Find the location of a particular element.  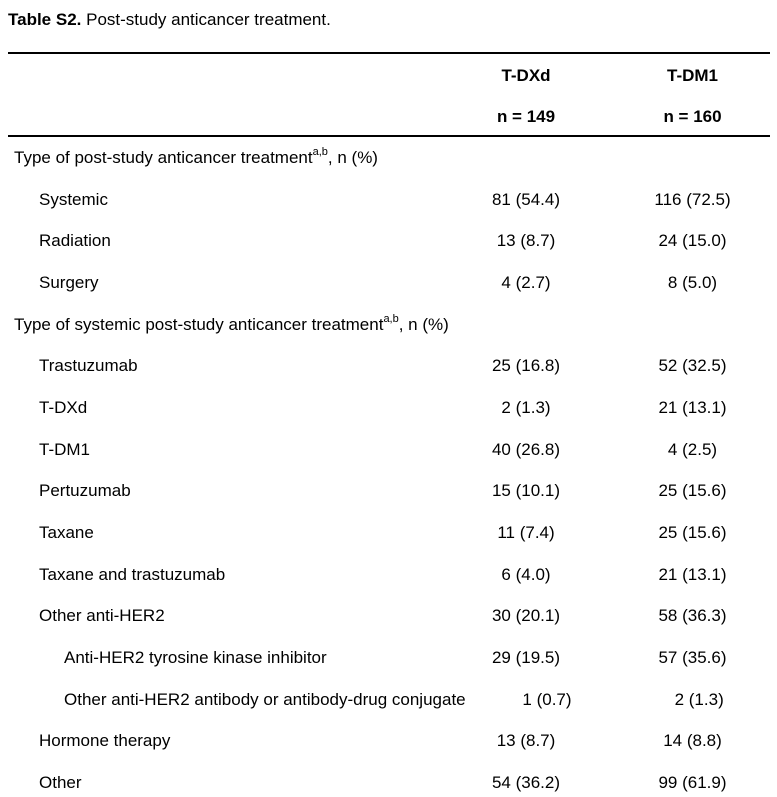

table-row: Other 54 (36.2) 99 (61.9) is located at coordinates (389, 779).